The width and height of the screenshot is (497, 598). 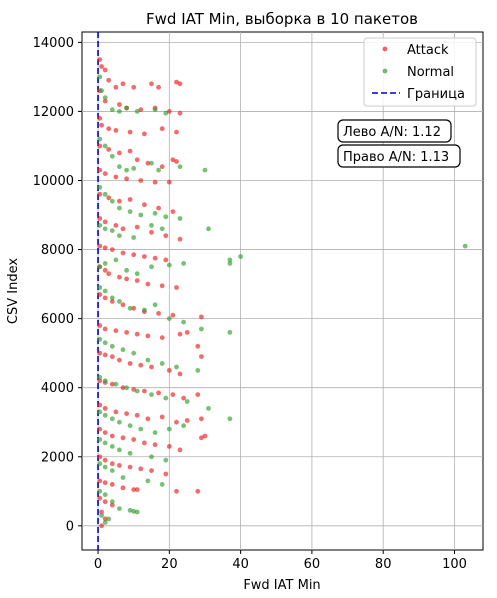 What do you see at coordinates (430, 72) in the screenshot?
I see `legend-label-normal: Normal` at bounding box center [430, 72].